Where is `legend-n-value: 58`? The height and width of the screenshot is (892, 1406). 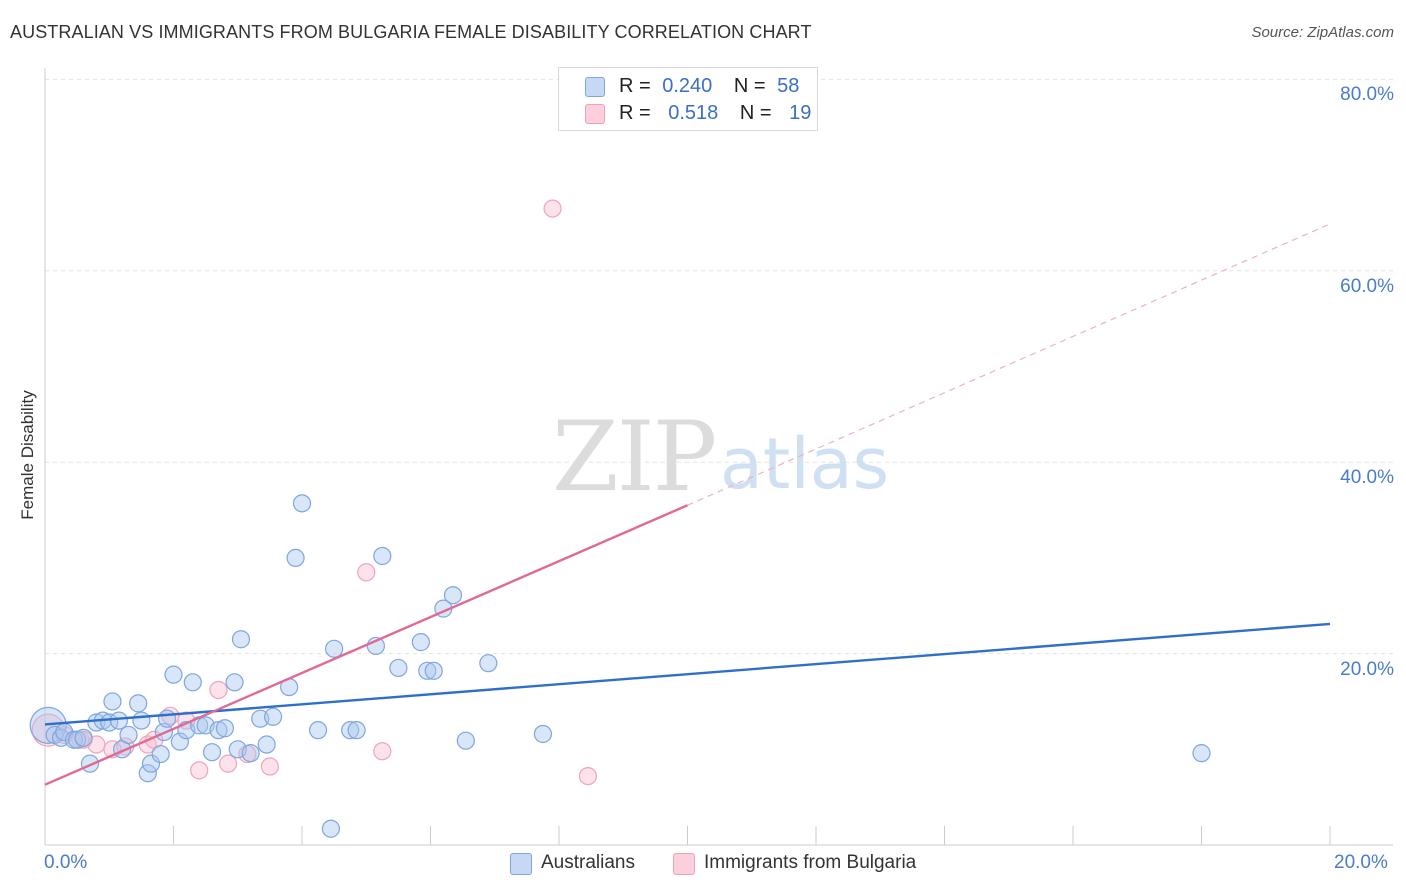 legend-n-value: 58 is located at coordinates (788, 86).